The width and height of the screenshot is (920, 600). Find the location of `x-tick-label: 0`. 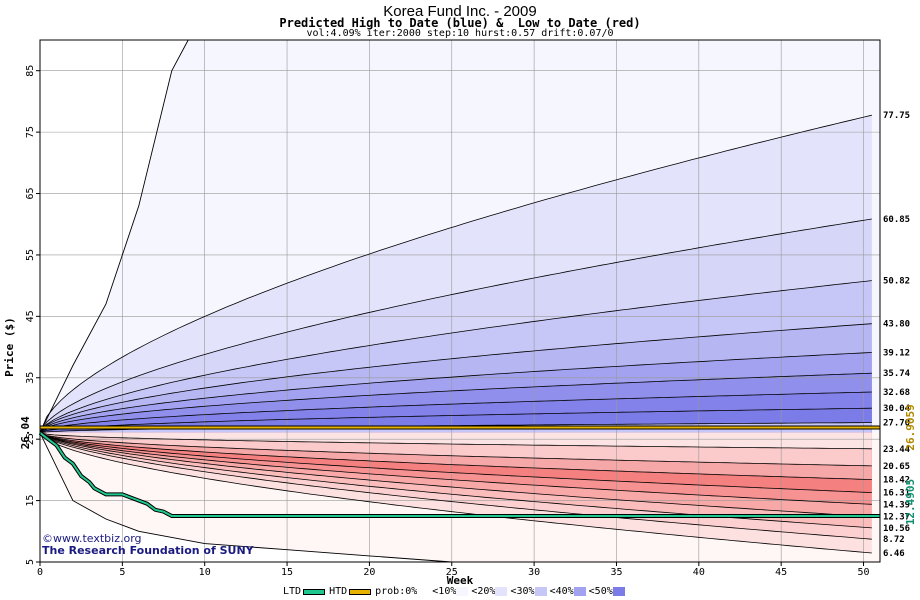

x-tick-label: 0 is located at coordinates (40, 572).